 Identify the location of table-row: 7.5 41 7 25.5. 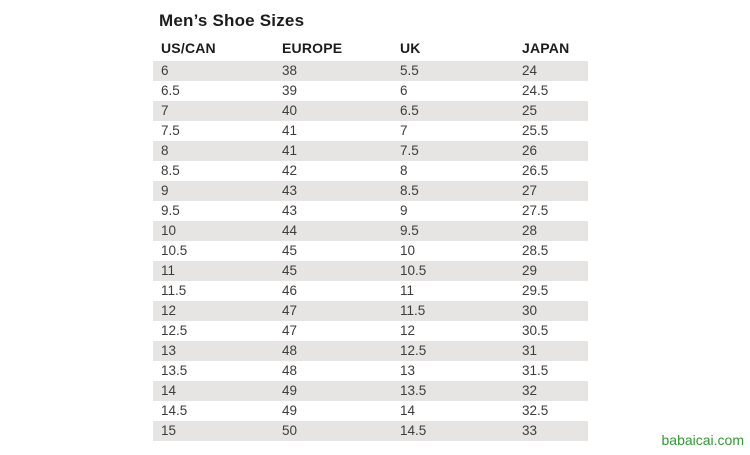
(370, 131).